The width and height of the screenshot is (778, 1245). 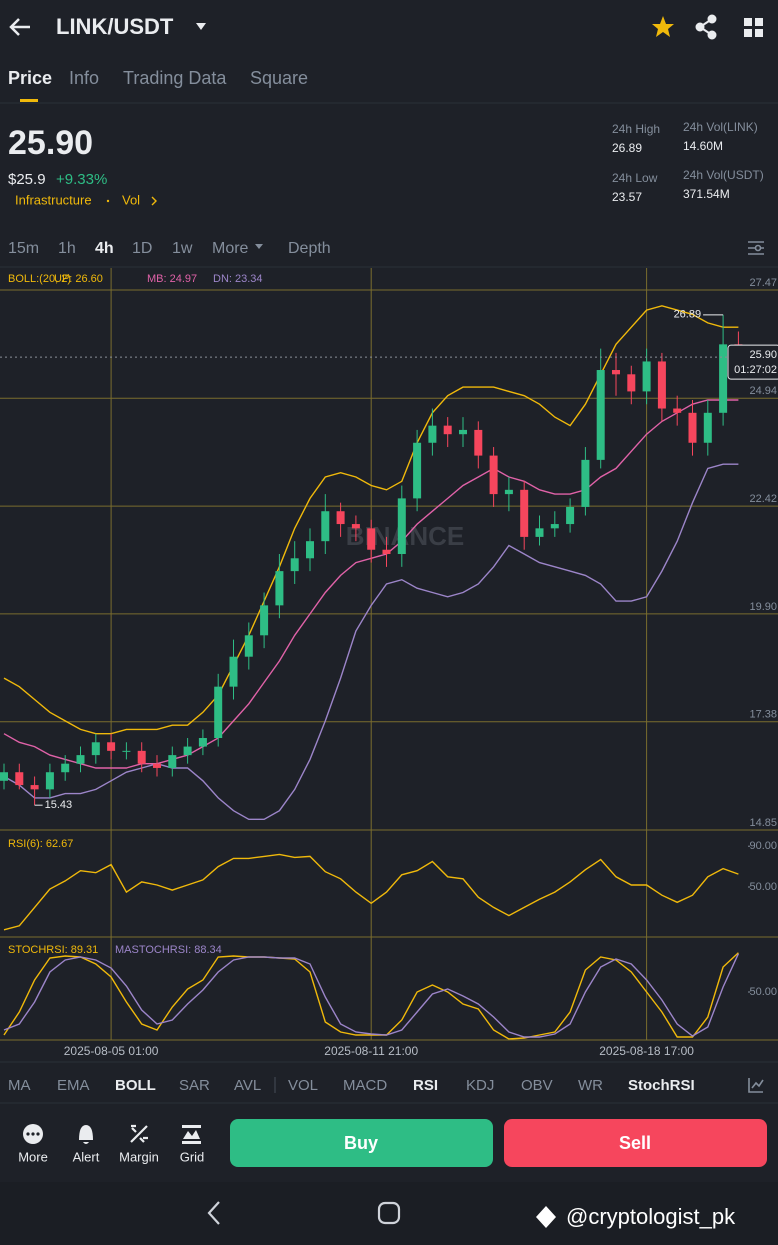 What do you see at coordinates (191, 1134) in the screenshot?
I see `grid-icon` at bounding box center [191, 1134].